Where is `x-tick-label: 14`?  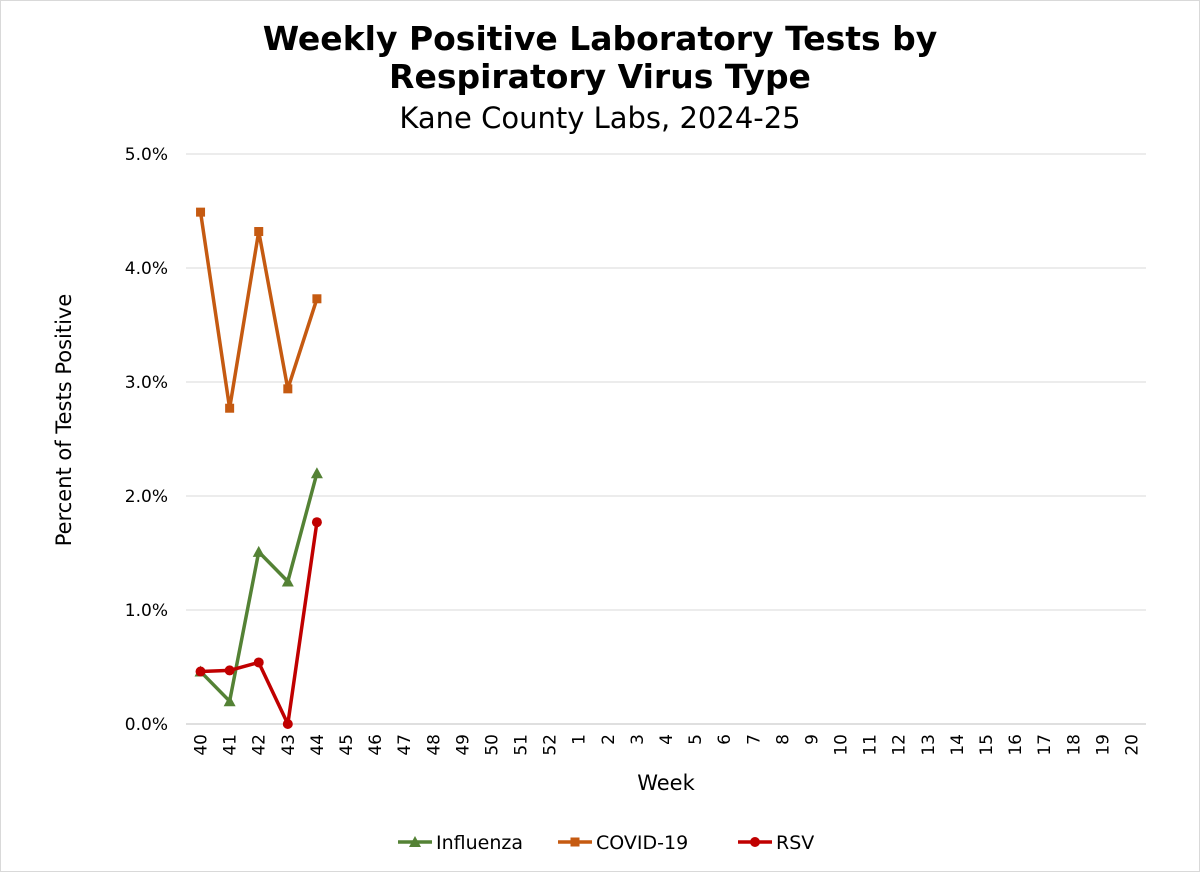 x-tick-label: 14 is located at coordinates (958, 745).